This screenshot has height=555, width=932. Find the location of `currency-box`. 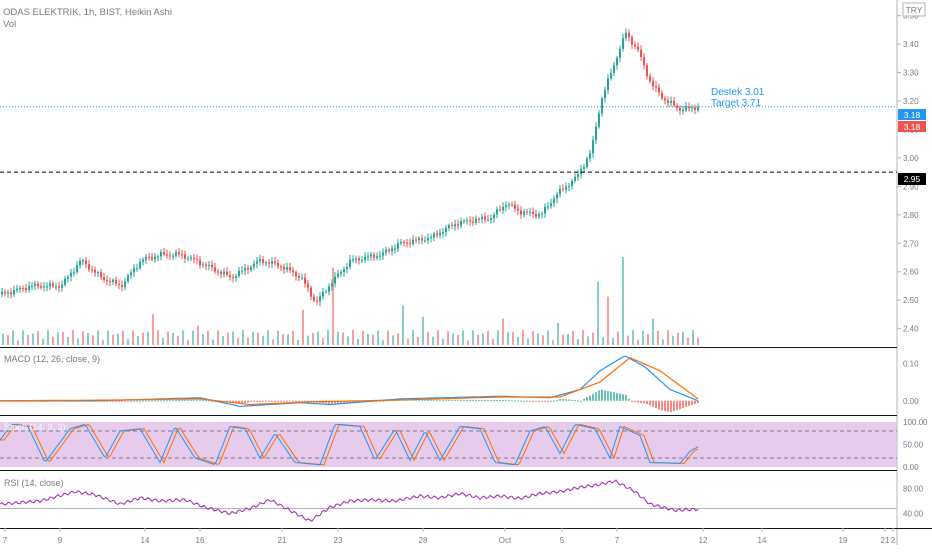

currency-box is located at coordinates (914, 9).